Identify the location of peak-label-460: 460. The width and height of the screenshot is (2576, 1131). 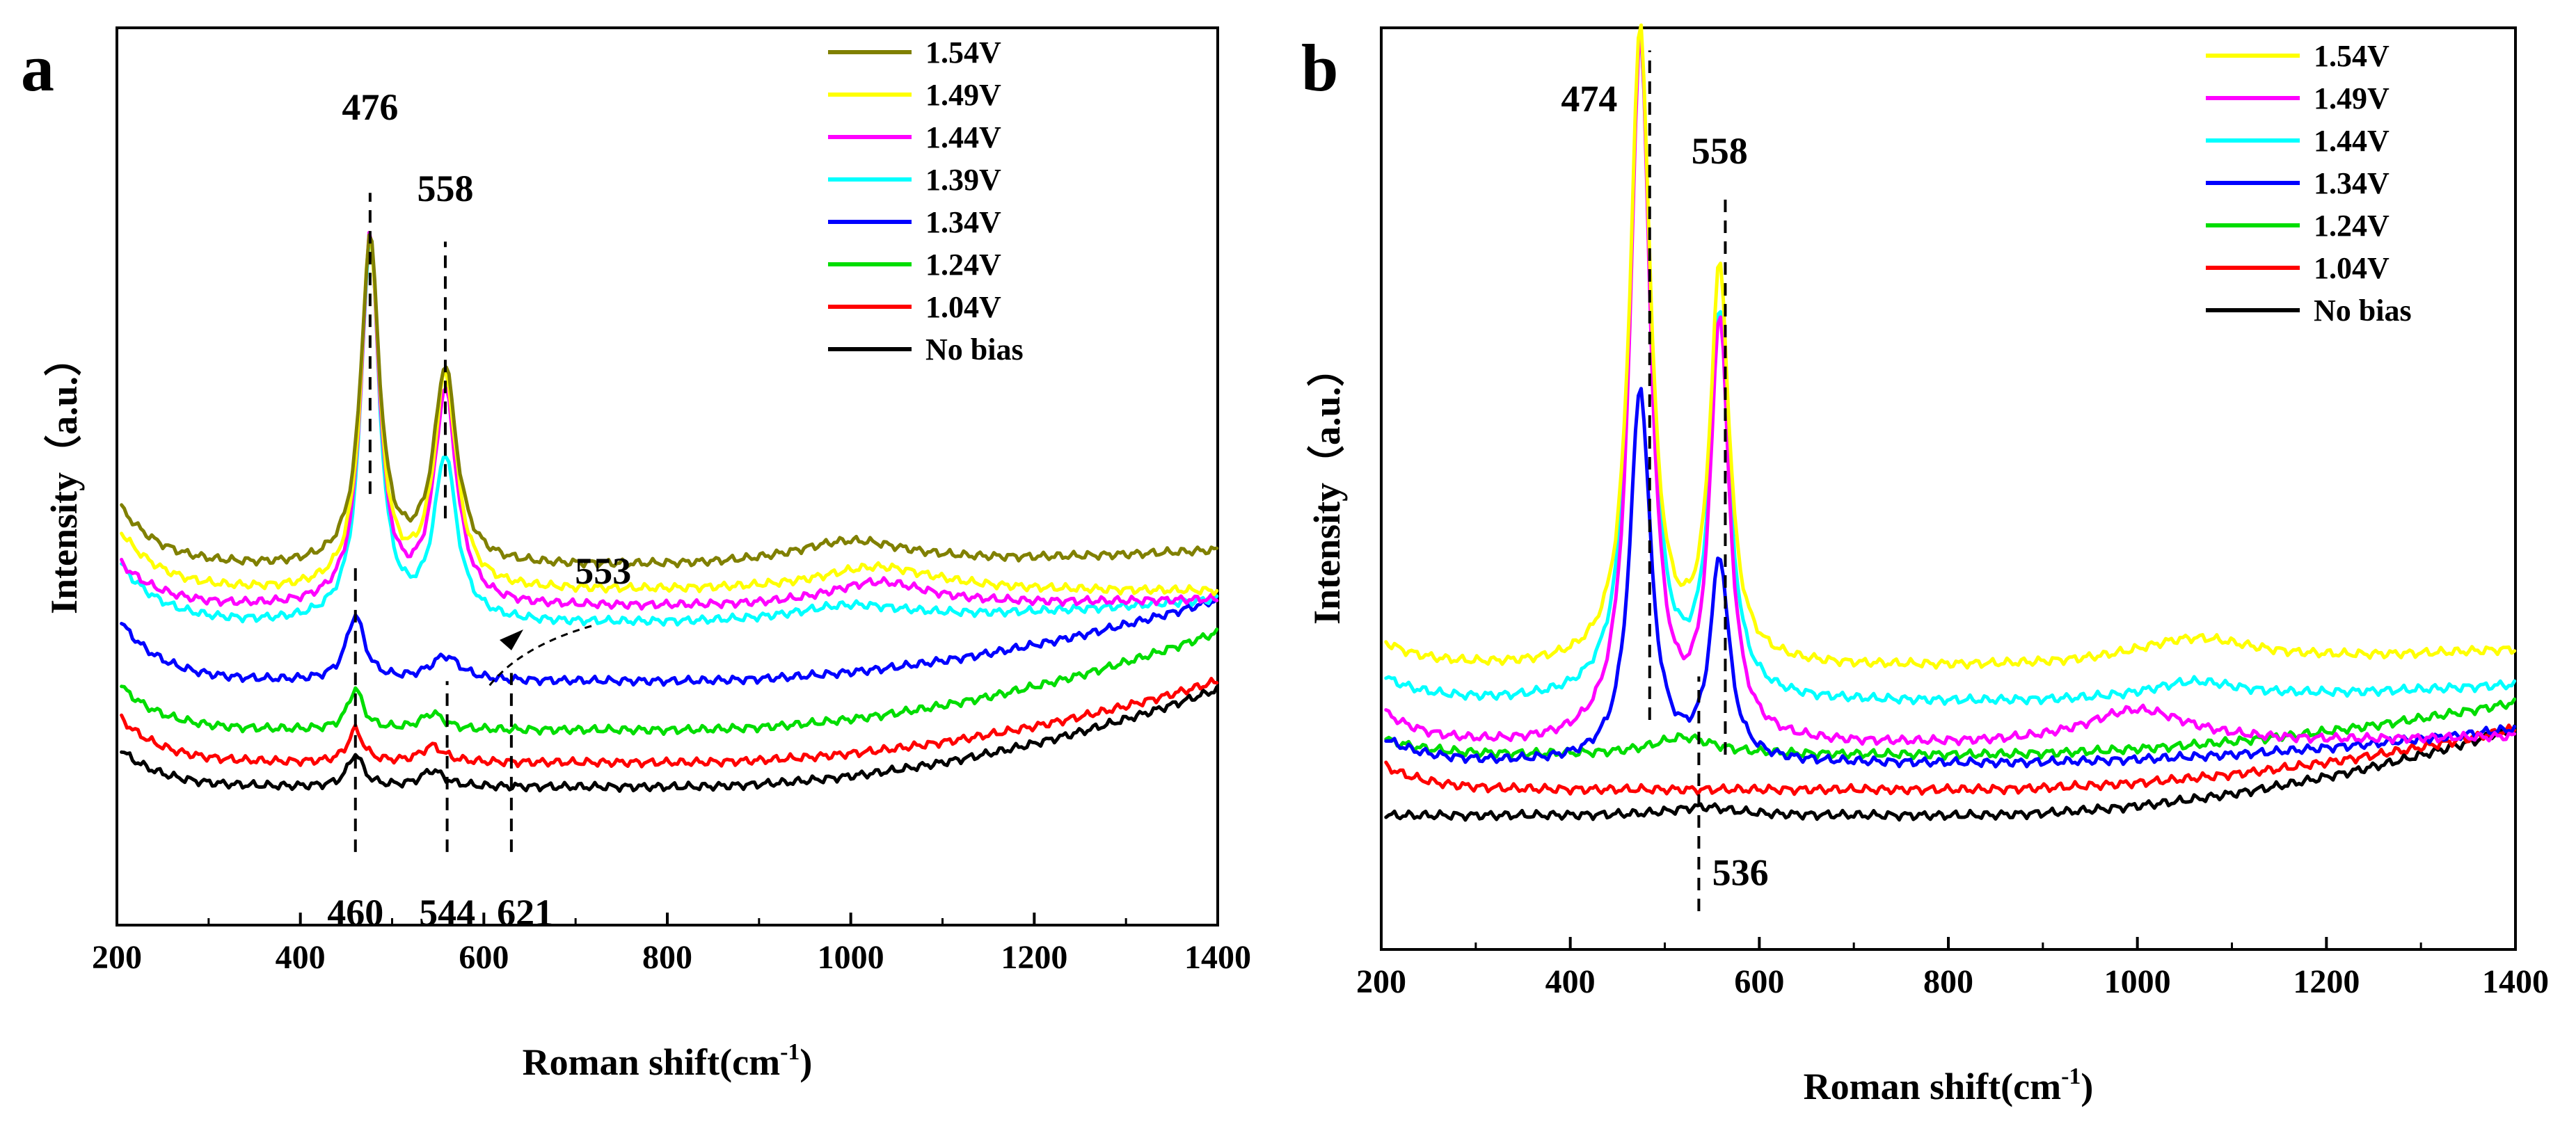
(355, 912).